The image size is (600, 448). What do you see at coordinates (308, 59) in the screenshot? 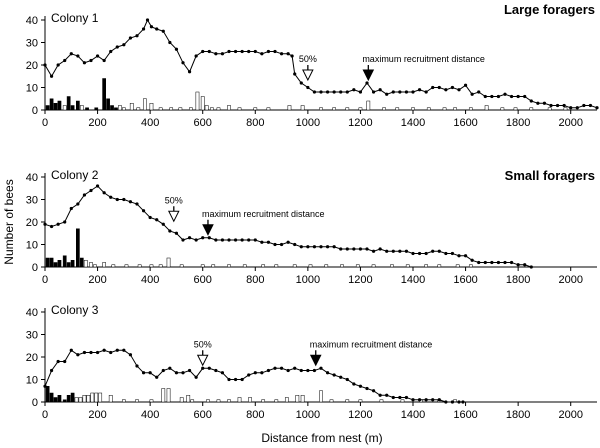
I see `fifty-percent-label: 50%` at bounding box center [308, 59].